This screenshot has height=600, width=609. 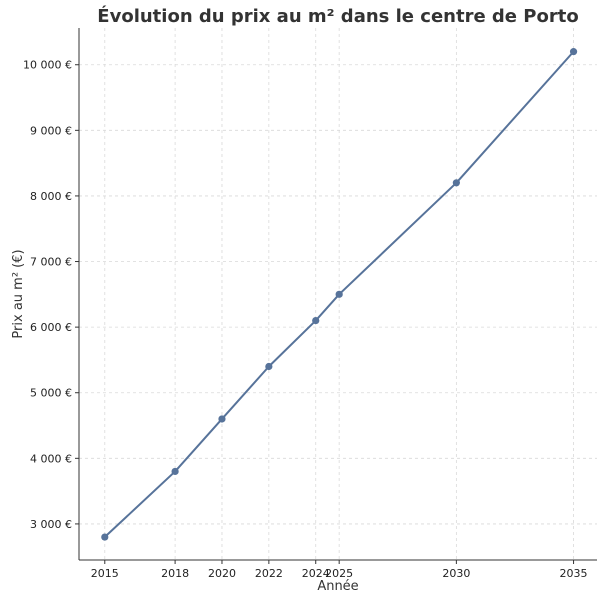 What do you see at coordinates (339, 573) in the screenshot?
I see `x-tick-label: 2025` at bounding box center [339, 573].